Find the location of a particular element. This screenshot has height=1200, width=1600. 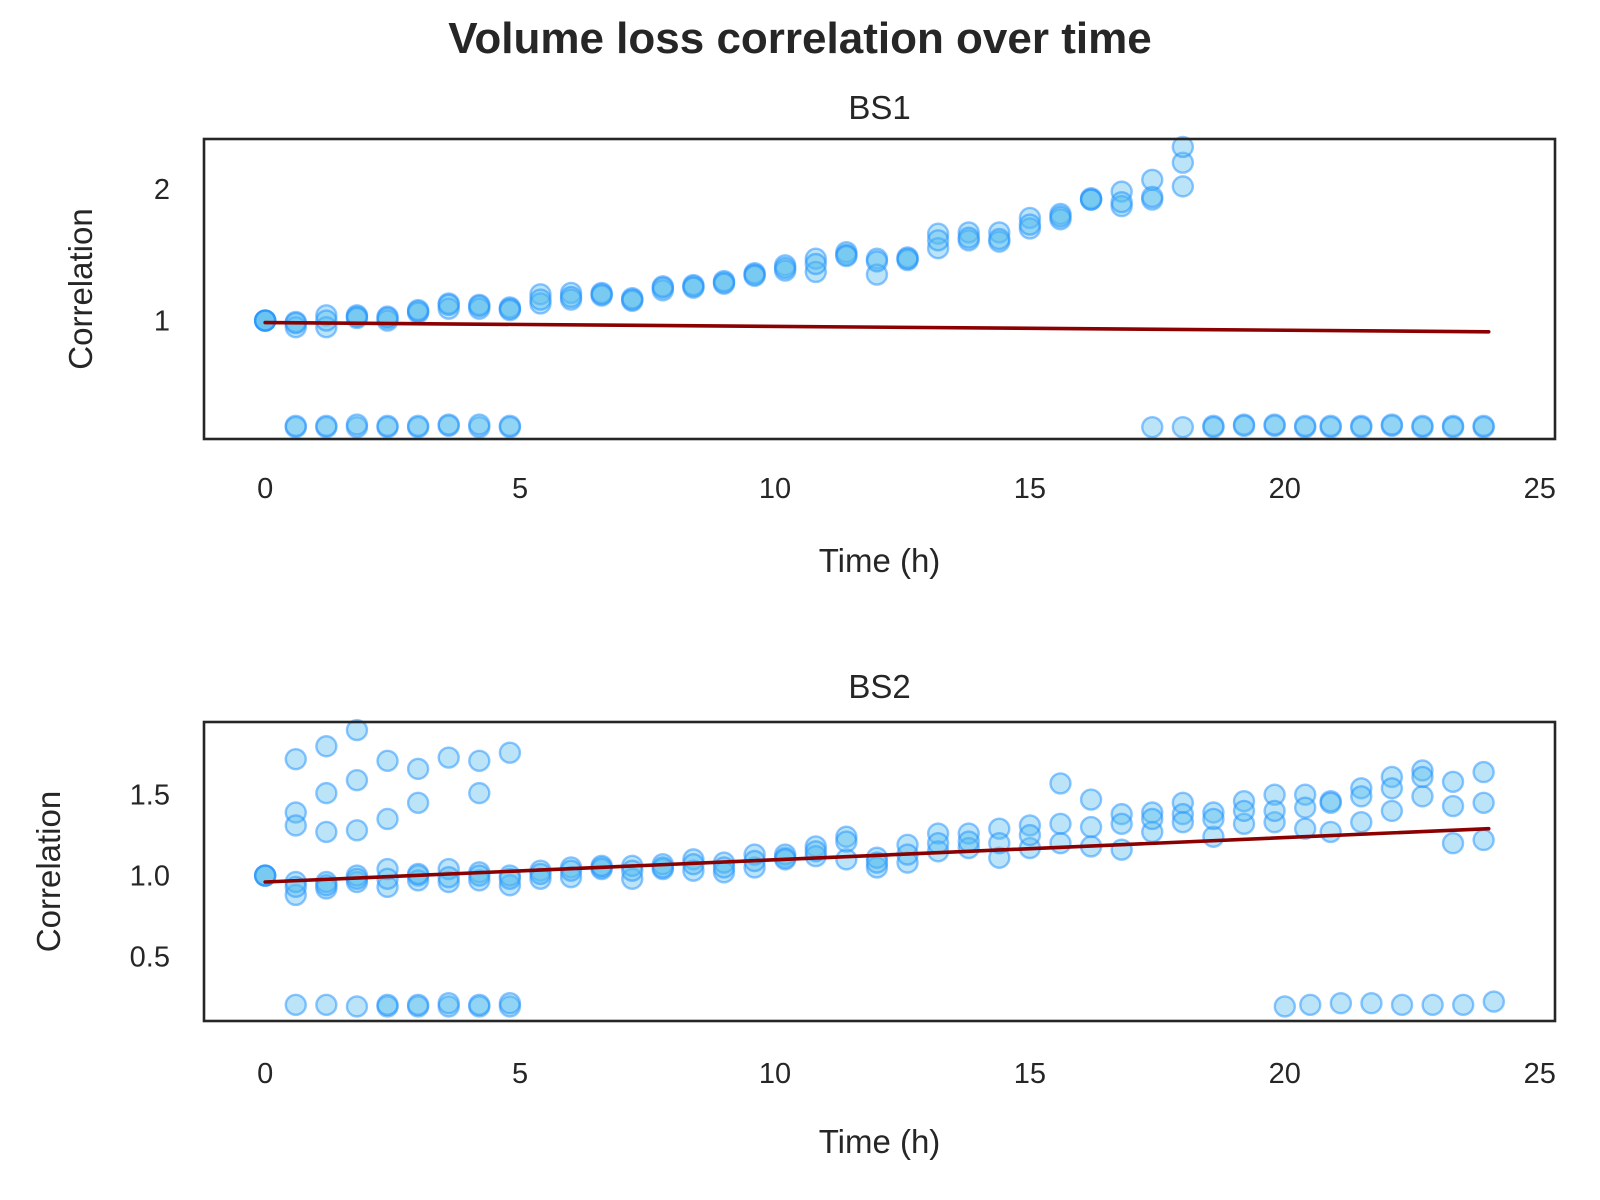

y-tick-label: 1.5 is located at coordinates (150, 796).